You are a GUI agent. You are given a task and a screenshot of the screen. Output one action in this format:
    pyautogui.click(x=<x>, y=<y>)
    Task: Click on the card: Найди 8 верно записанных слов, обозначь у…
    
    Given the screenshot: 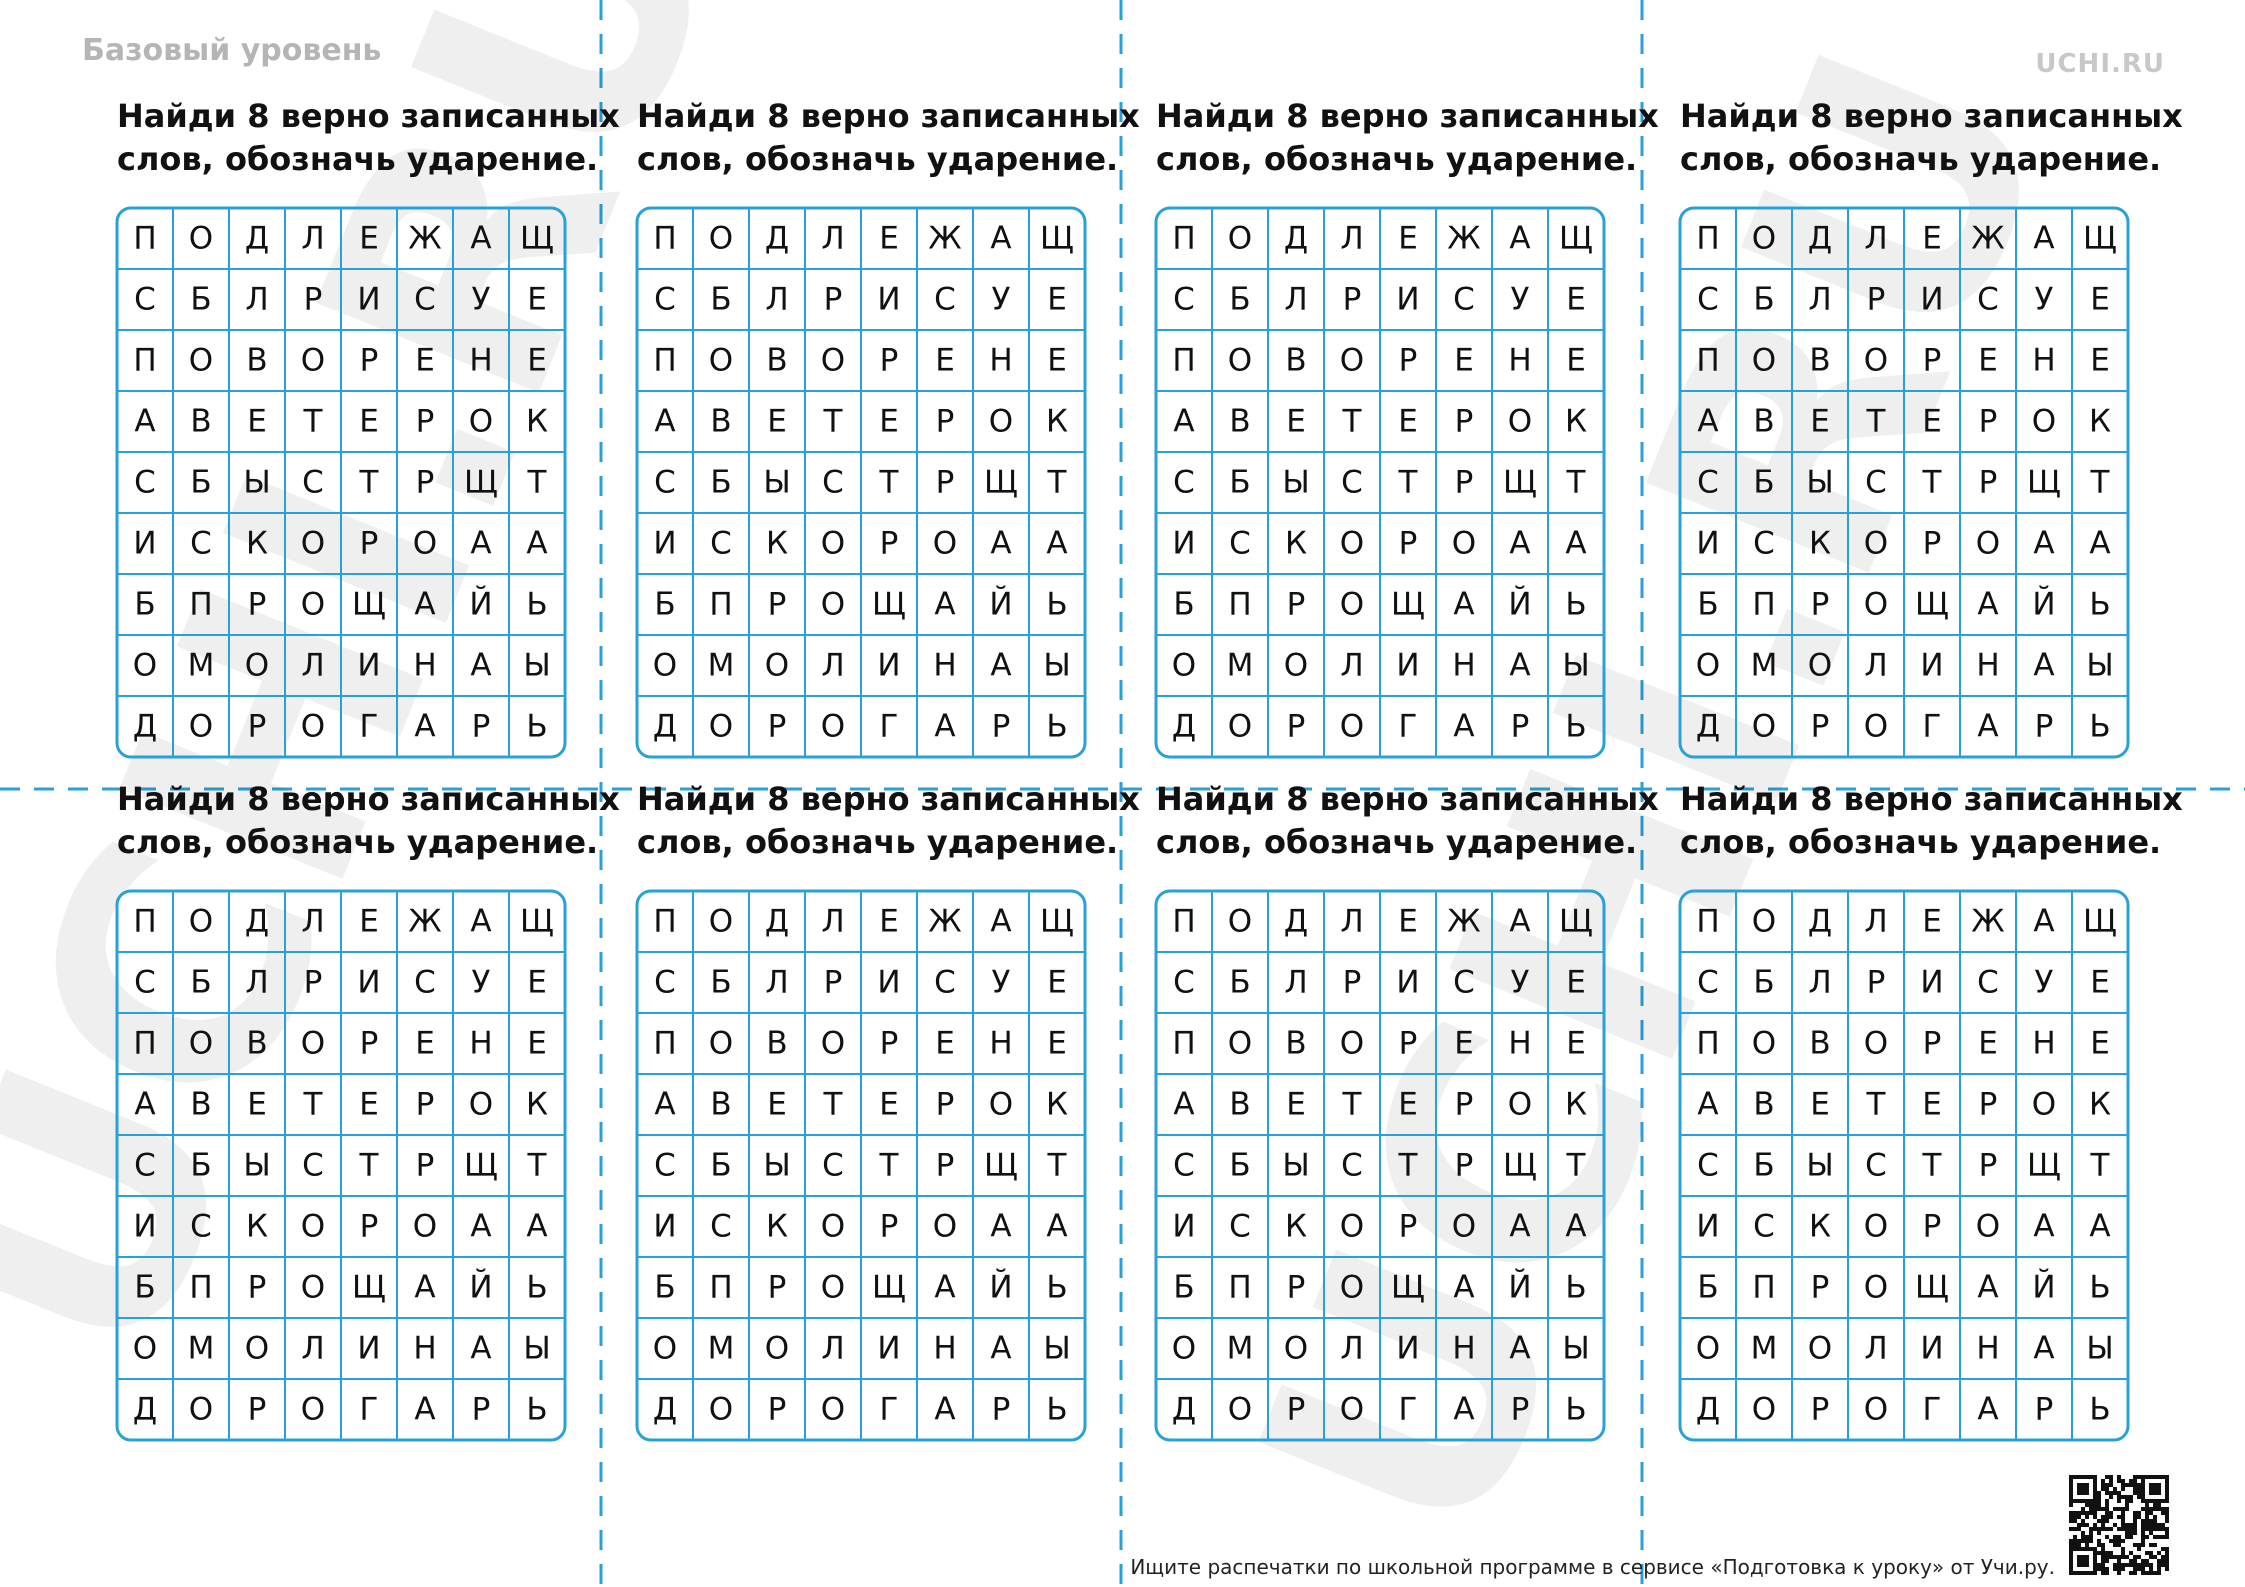 What is the action you would take?
    pyautogui.click(x=1406, y=428)
    